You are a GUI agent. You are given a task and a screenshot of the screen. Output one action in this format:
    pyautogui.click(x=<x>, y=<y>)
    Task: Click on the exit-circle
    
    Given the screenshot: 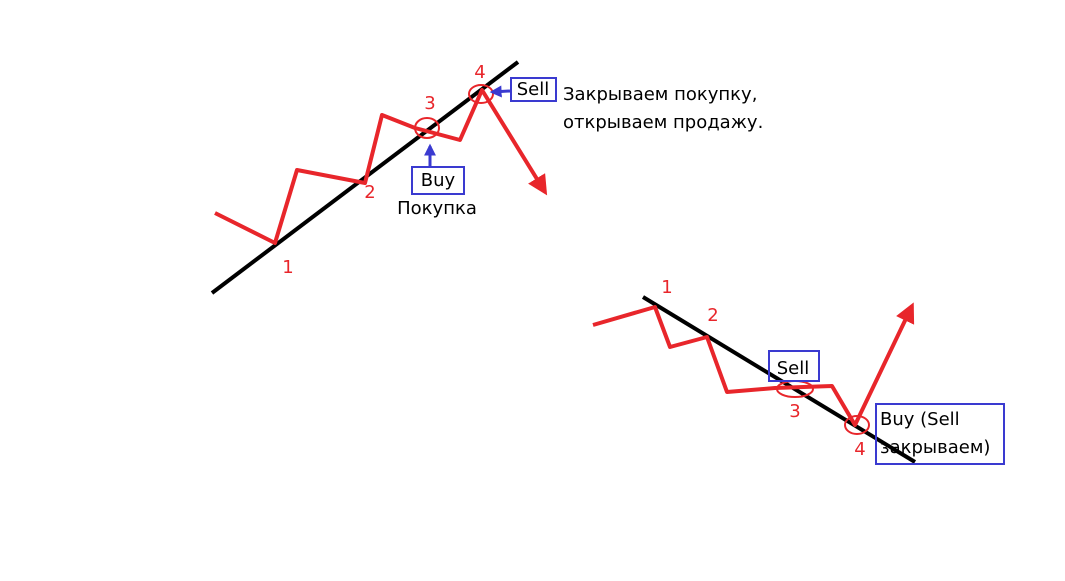 What is the action you would take?
    pyautogui.click(x=857, y=425)
    